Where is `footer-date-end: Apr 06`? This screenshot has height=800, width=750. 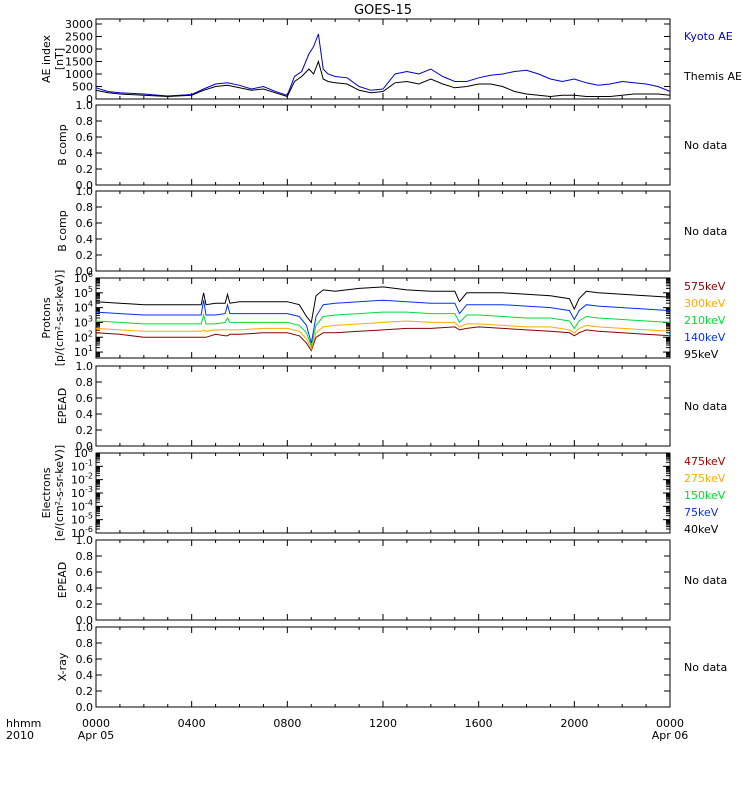
footer-date-end: Apr 06 is located at coordinates (670, 735).